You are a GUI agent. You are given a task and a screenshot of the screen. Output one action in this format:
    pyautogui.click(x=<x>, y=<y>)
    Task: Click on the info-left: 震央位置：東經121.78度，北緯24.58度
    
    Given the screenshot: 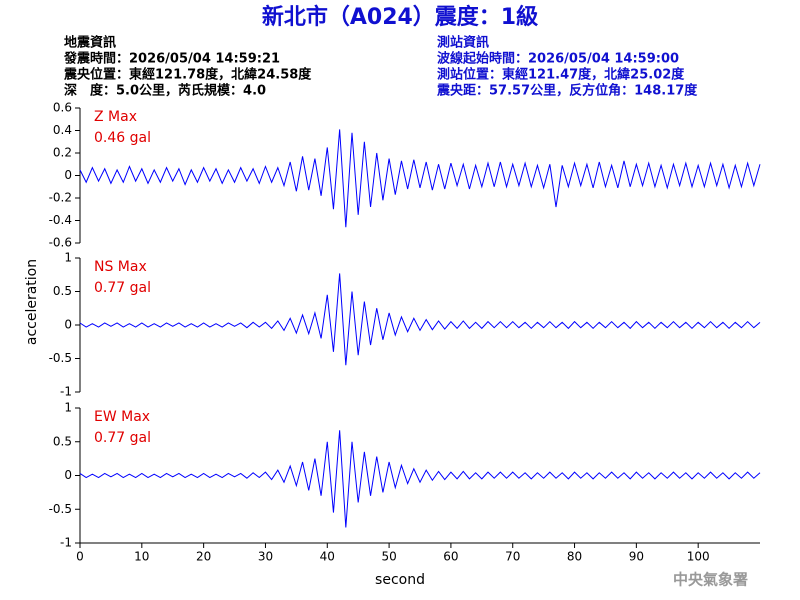 What is the action you would take?
    pyautogui.click(x=187, y=75)
    